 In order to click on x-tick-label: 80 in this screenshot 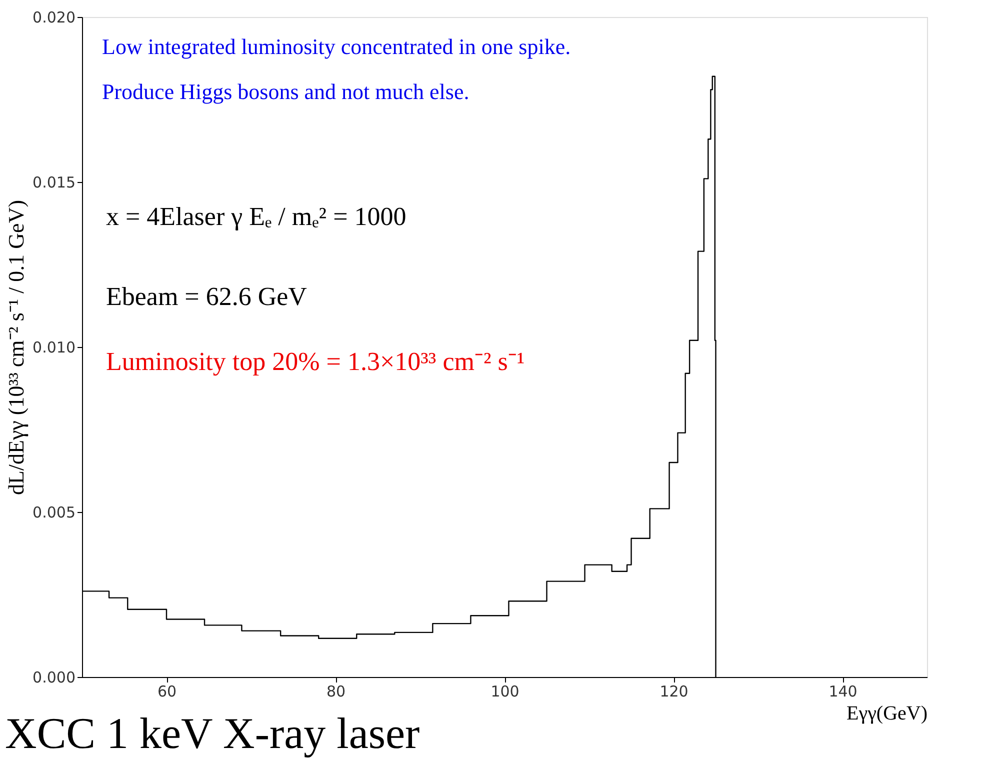, I will do `click(336, 691)`.